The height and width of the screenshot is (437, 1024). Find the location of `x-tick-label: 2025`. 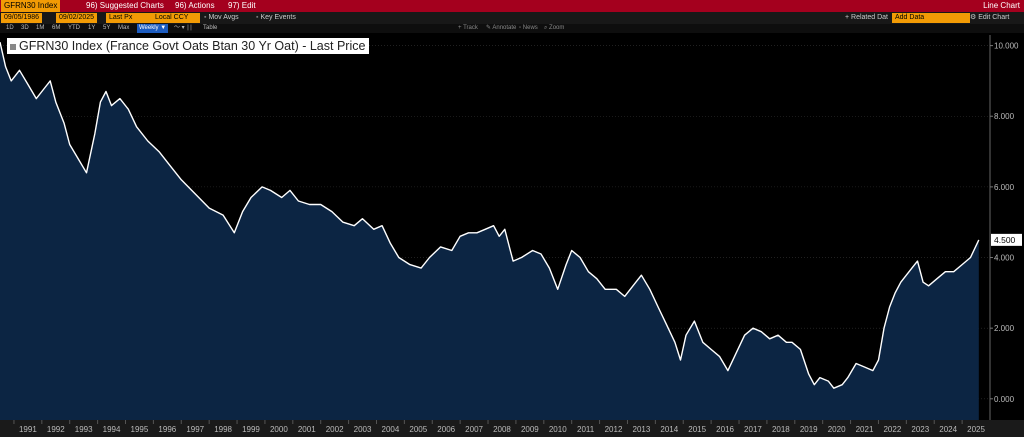

x-tick-label: 2025 is located at coordinates (976, 429).